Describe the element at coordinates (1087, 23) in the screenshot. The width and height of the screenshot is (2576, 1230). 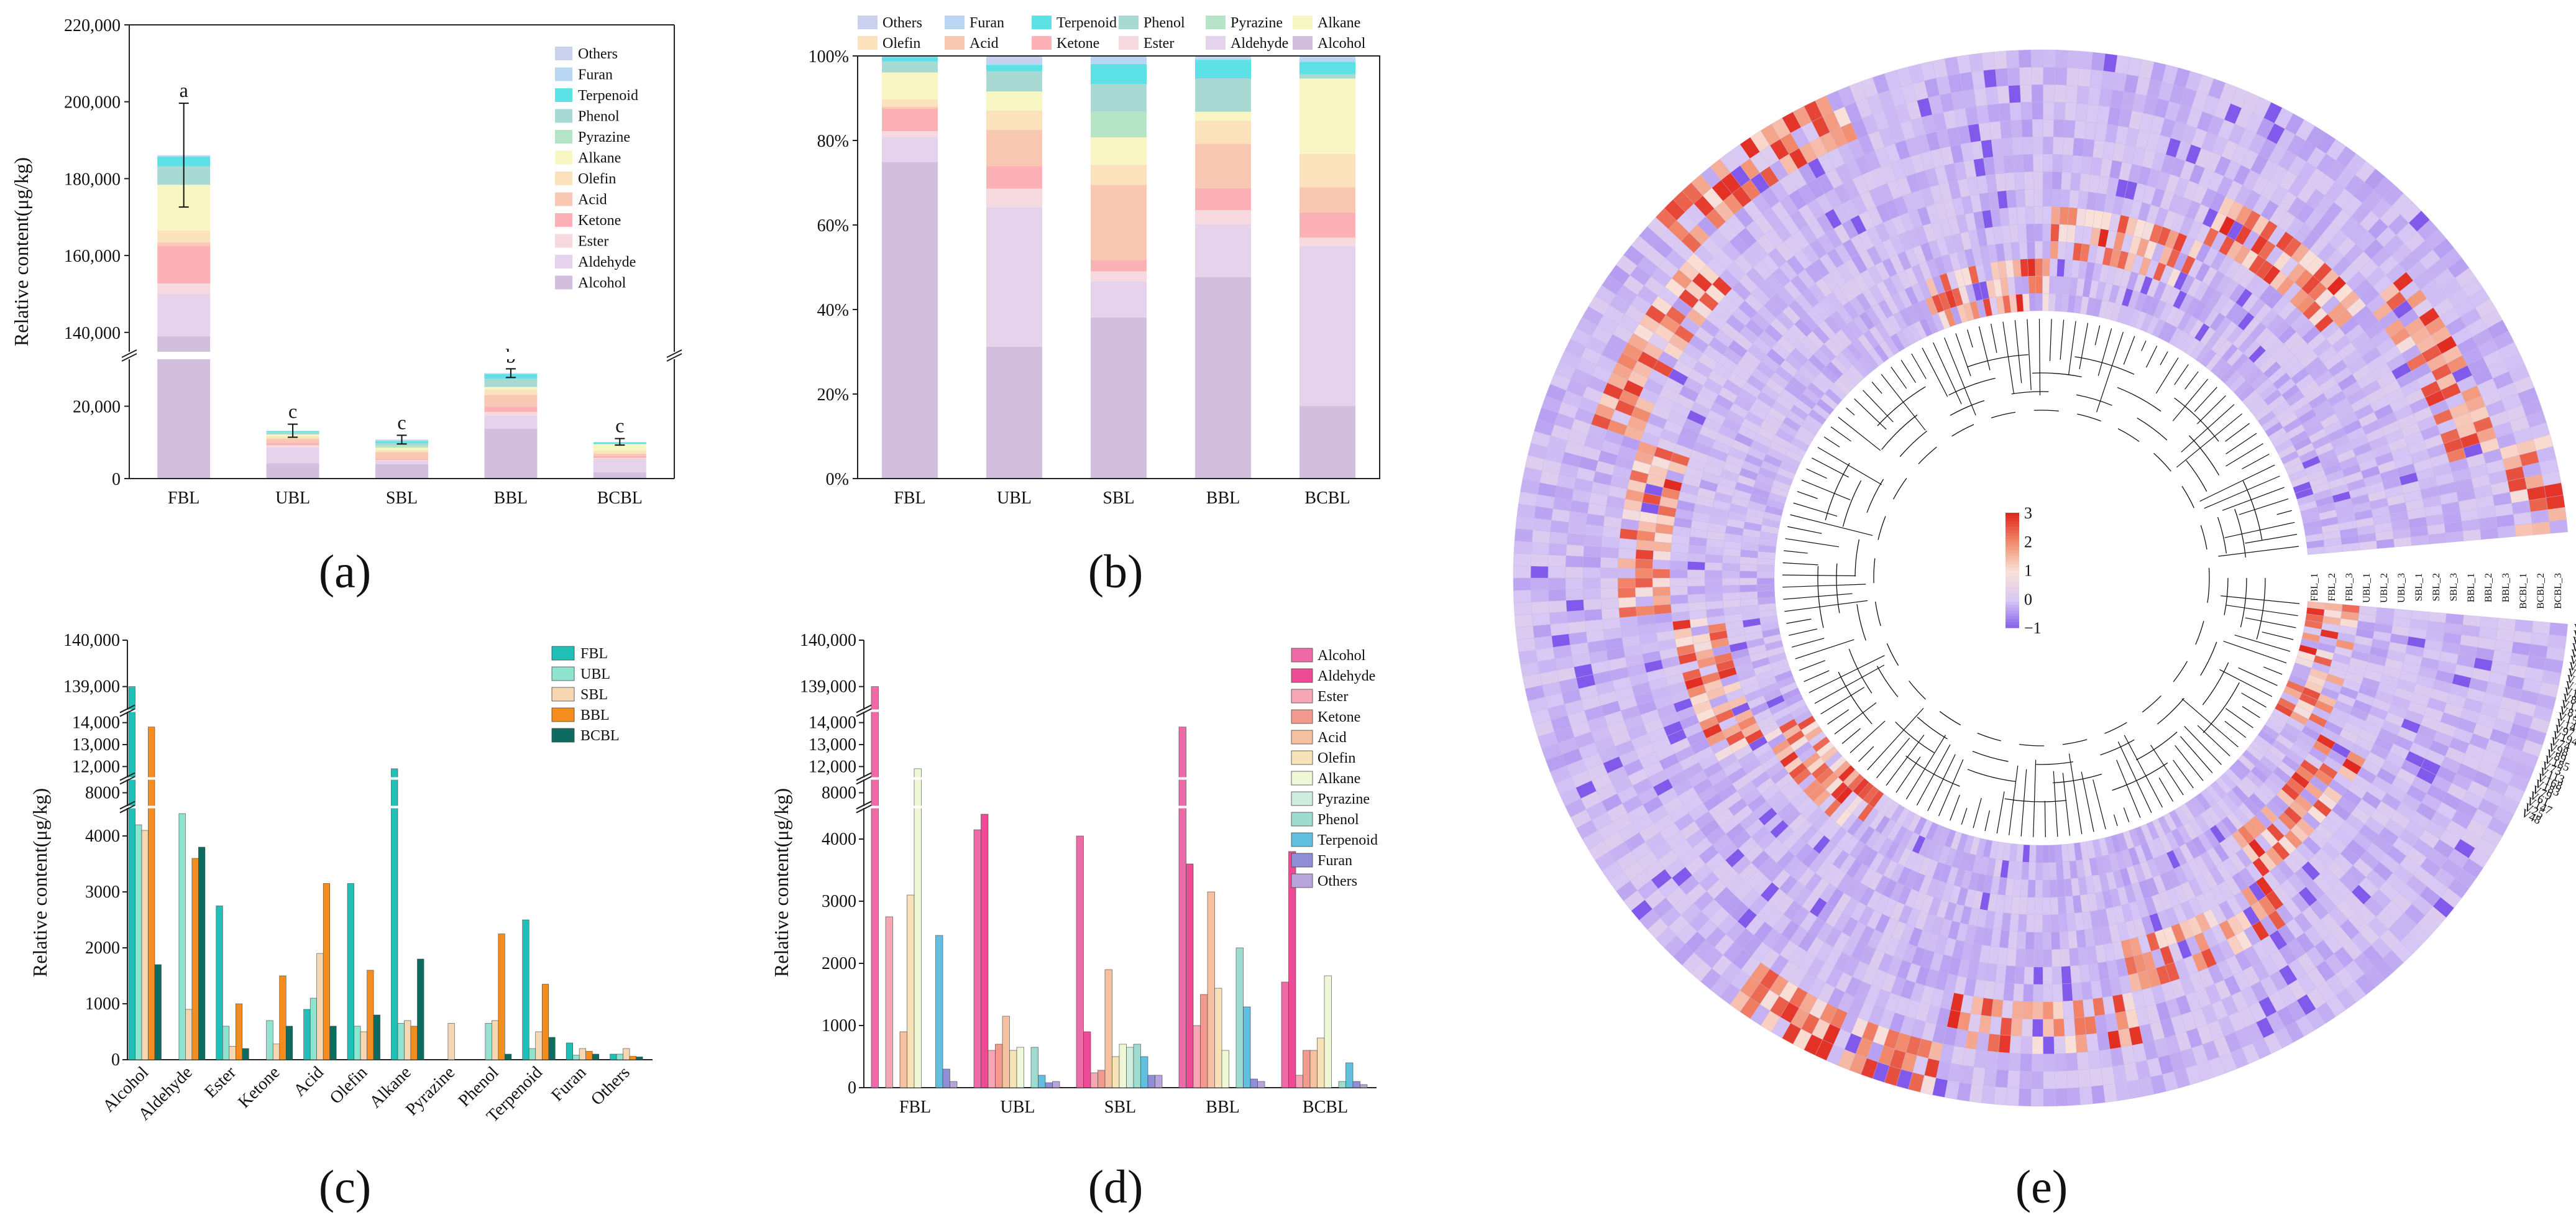
I see `legend-label-terpenoid: Terpenoid` at that location.